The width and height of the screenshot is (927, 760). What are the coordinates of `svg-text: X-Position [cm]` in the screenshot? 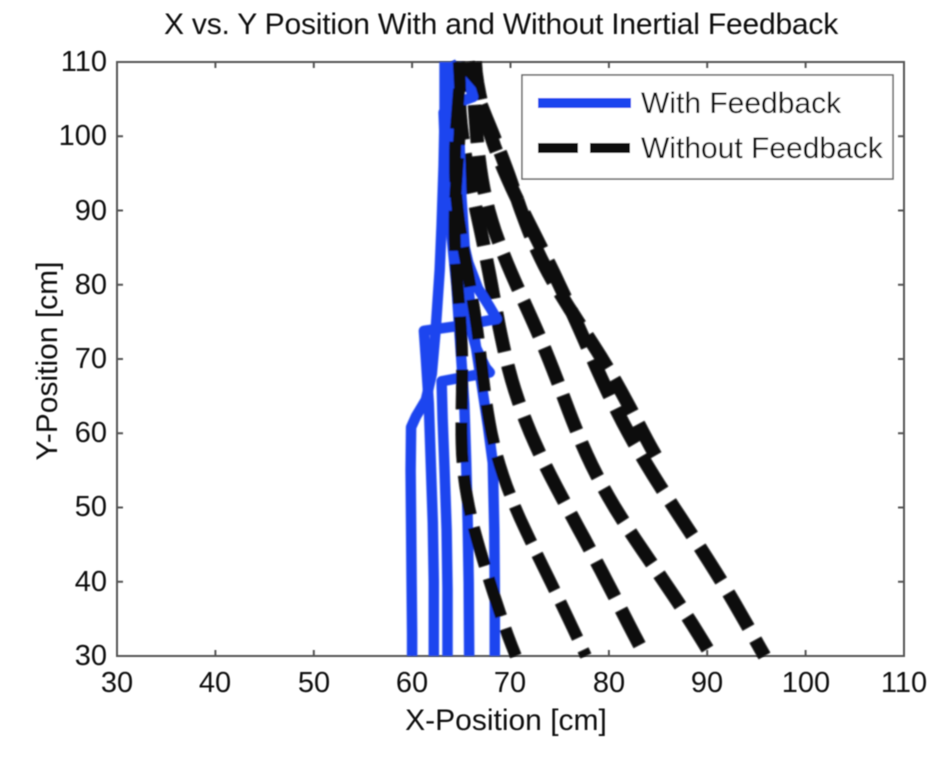 It's located at (506, 720).